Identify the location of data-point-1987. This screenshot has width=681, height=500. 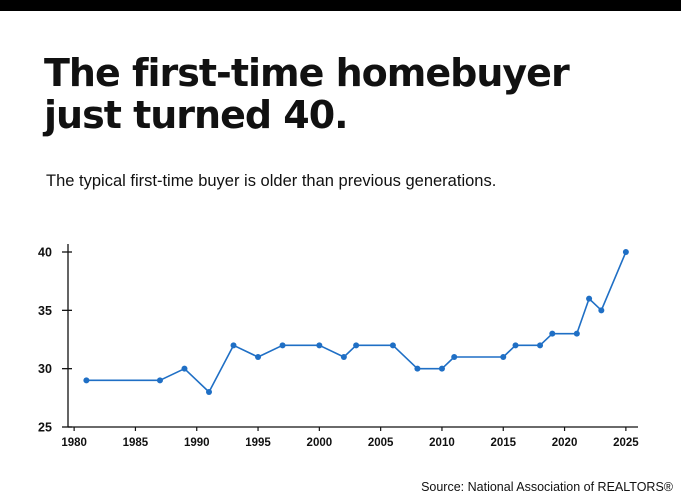
(159, 380).